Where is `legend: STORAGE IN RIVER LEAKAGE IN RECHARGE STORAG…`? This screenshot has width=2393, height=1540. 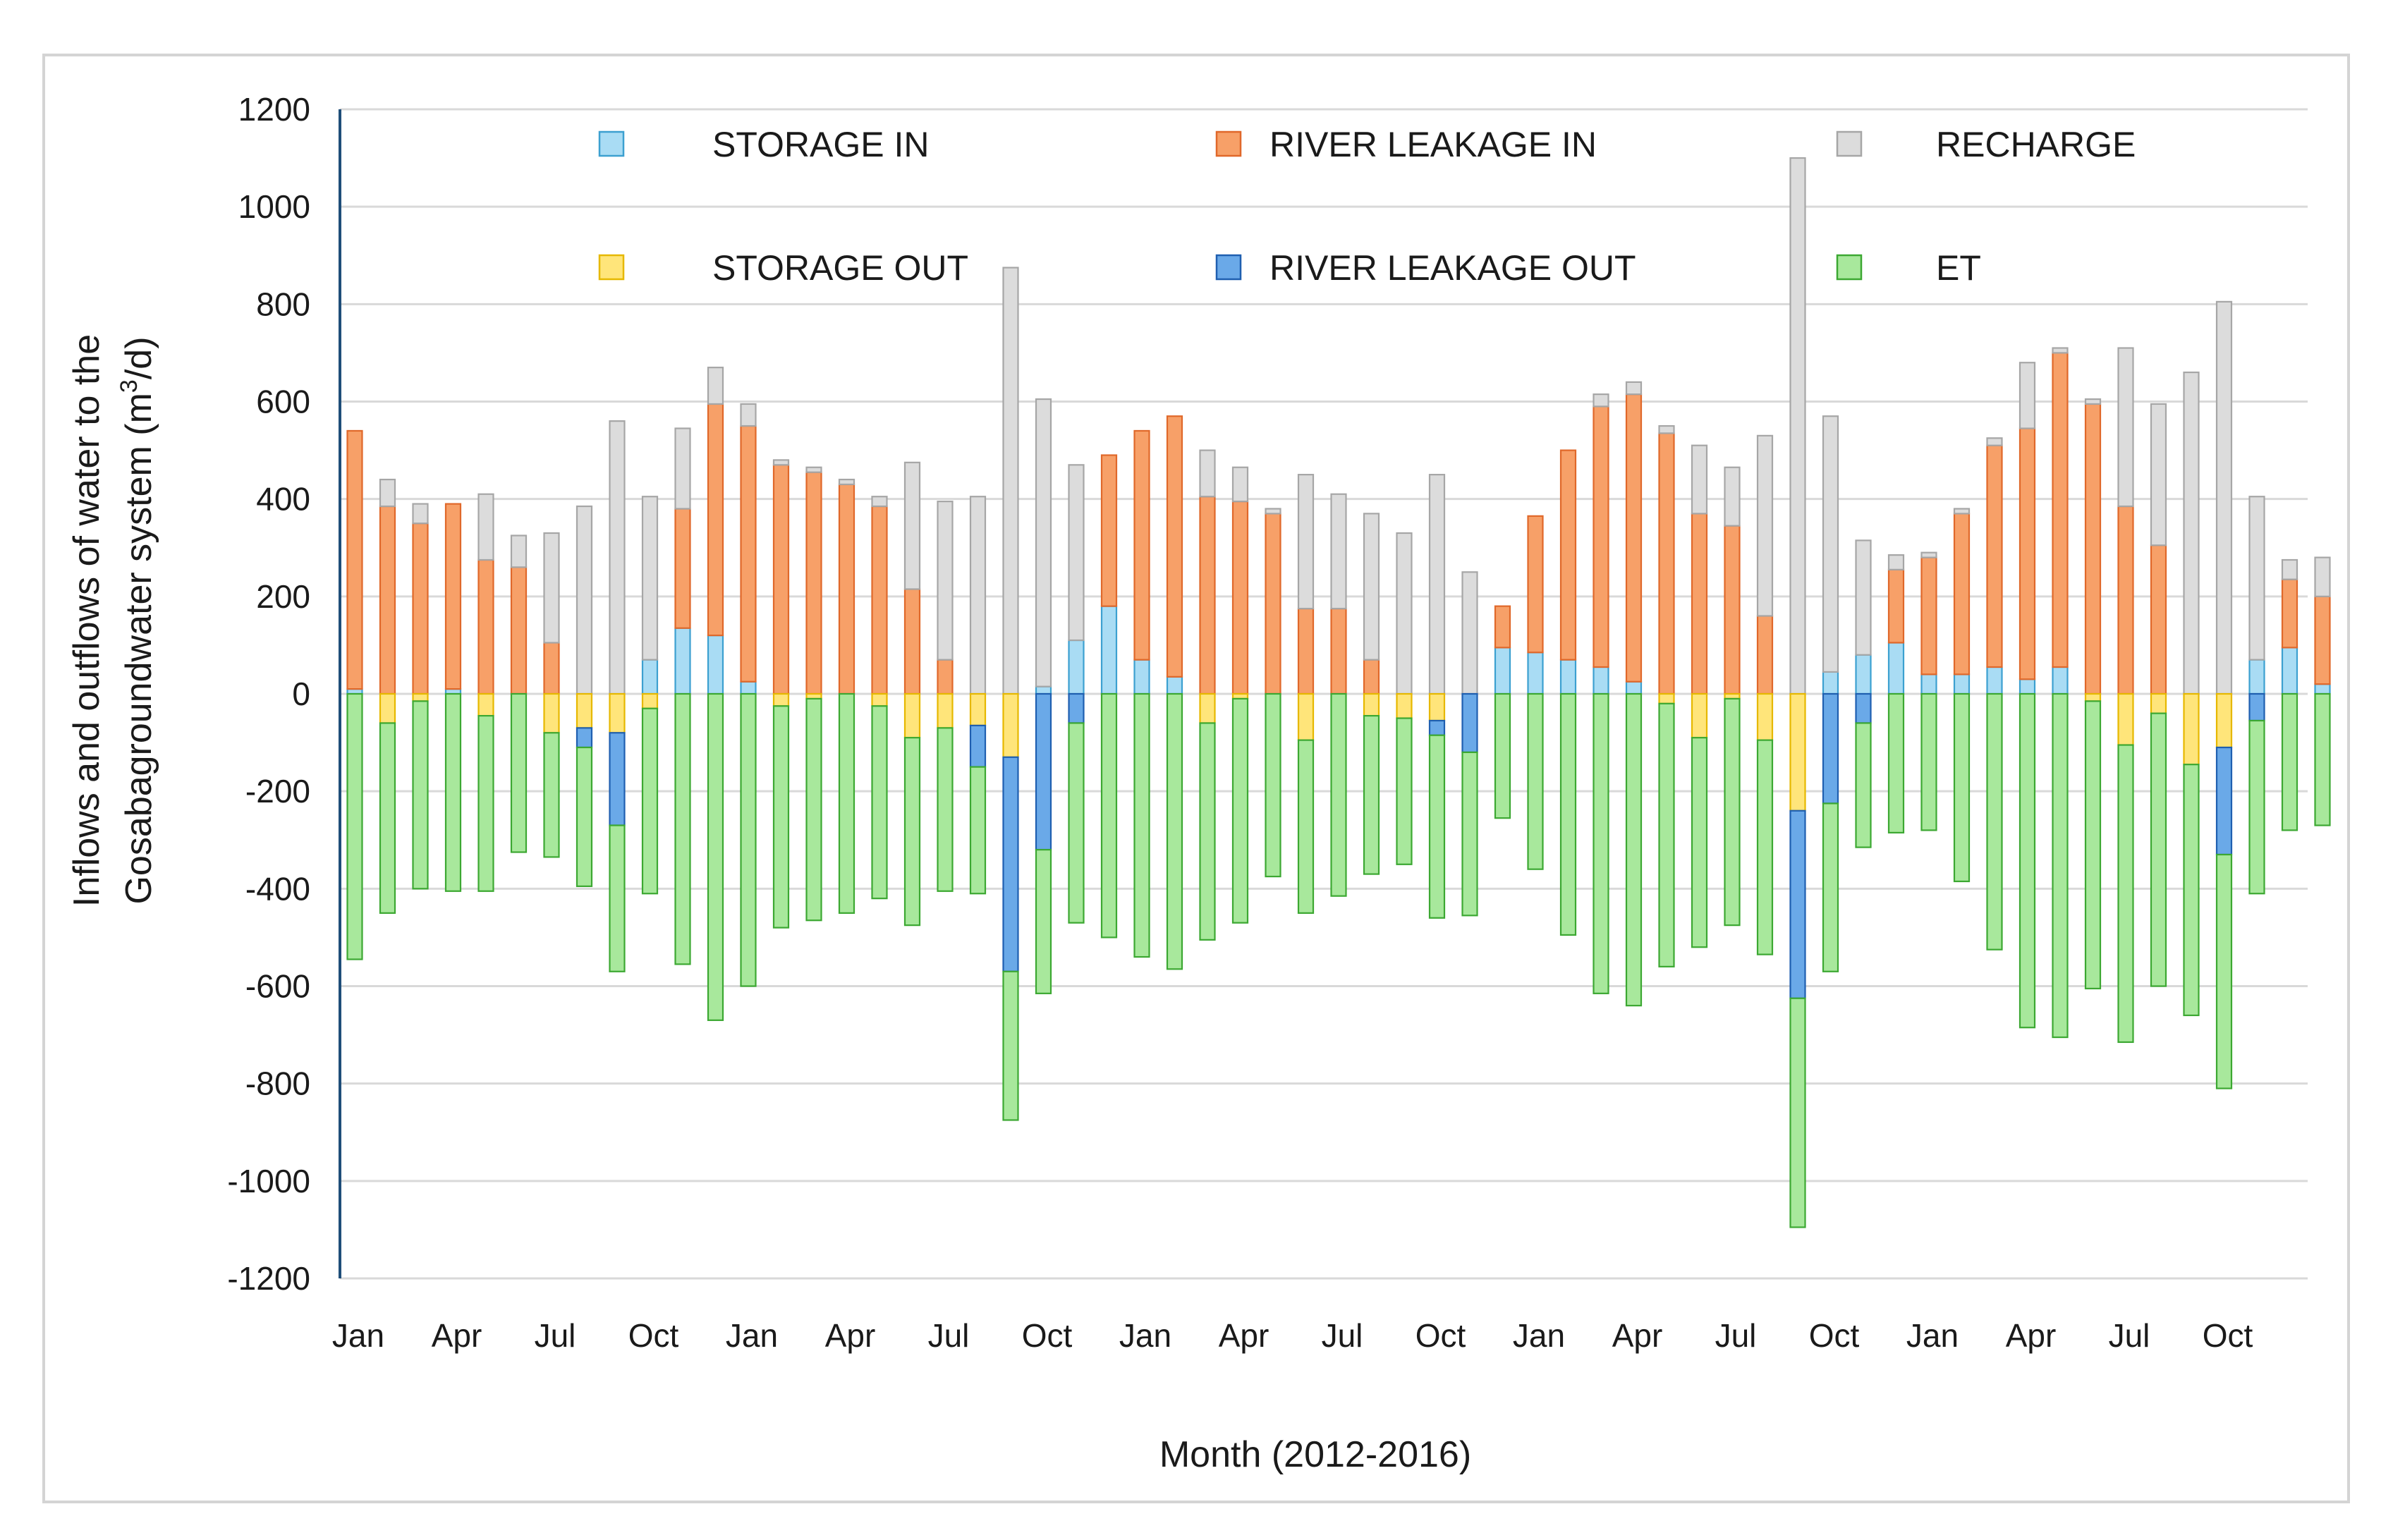 legend: STORAGE IN RIVER LEAKAGE IN RECHARGE STORAG… is located at coordinates (1367, 207).